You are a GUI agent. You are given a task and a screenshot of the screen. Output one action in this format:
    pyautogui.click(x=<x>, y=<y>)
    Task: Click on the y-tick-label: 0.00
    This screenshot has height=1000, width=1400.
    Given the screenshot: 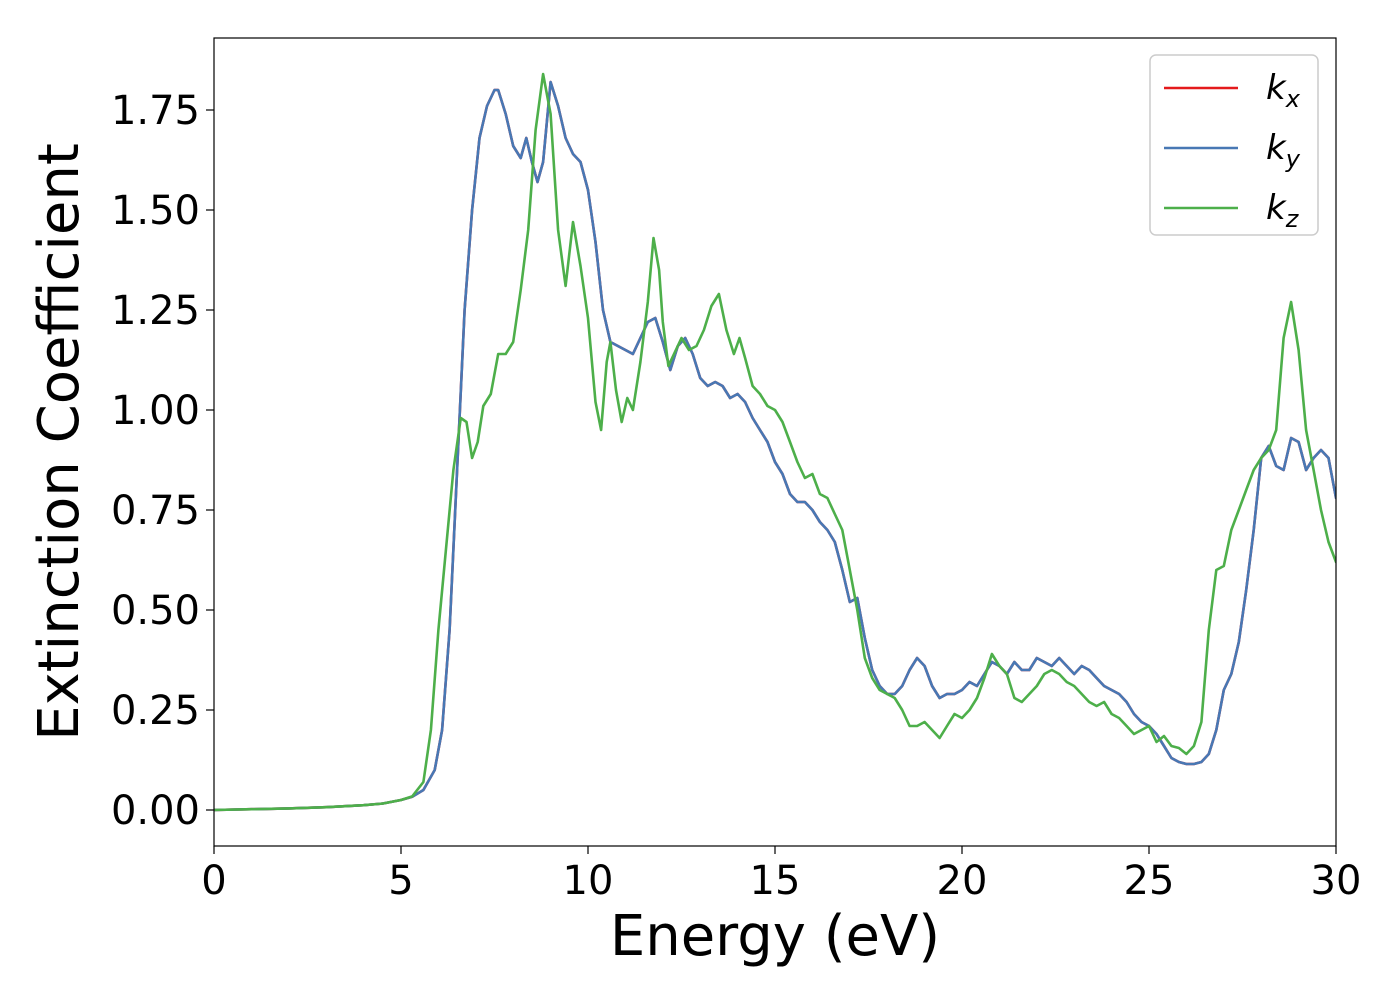 What is the action you would take?
    pyautogui.click(x=155, y=811)
    